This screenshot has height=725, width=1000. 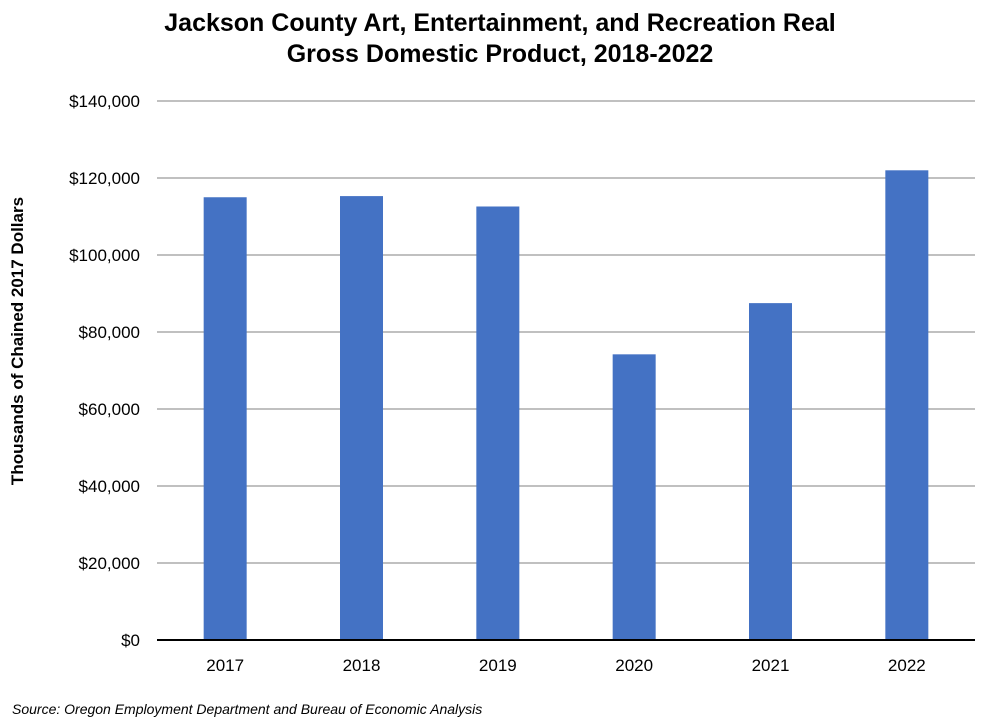 What do you see at coordinates (500, 54) in the screenshot?
I see `chart-title-line-2: Gross Domestic Product, 2018-2022` at bounding box center [500, 54].